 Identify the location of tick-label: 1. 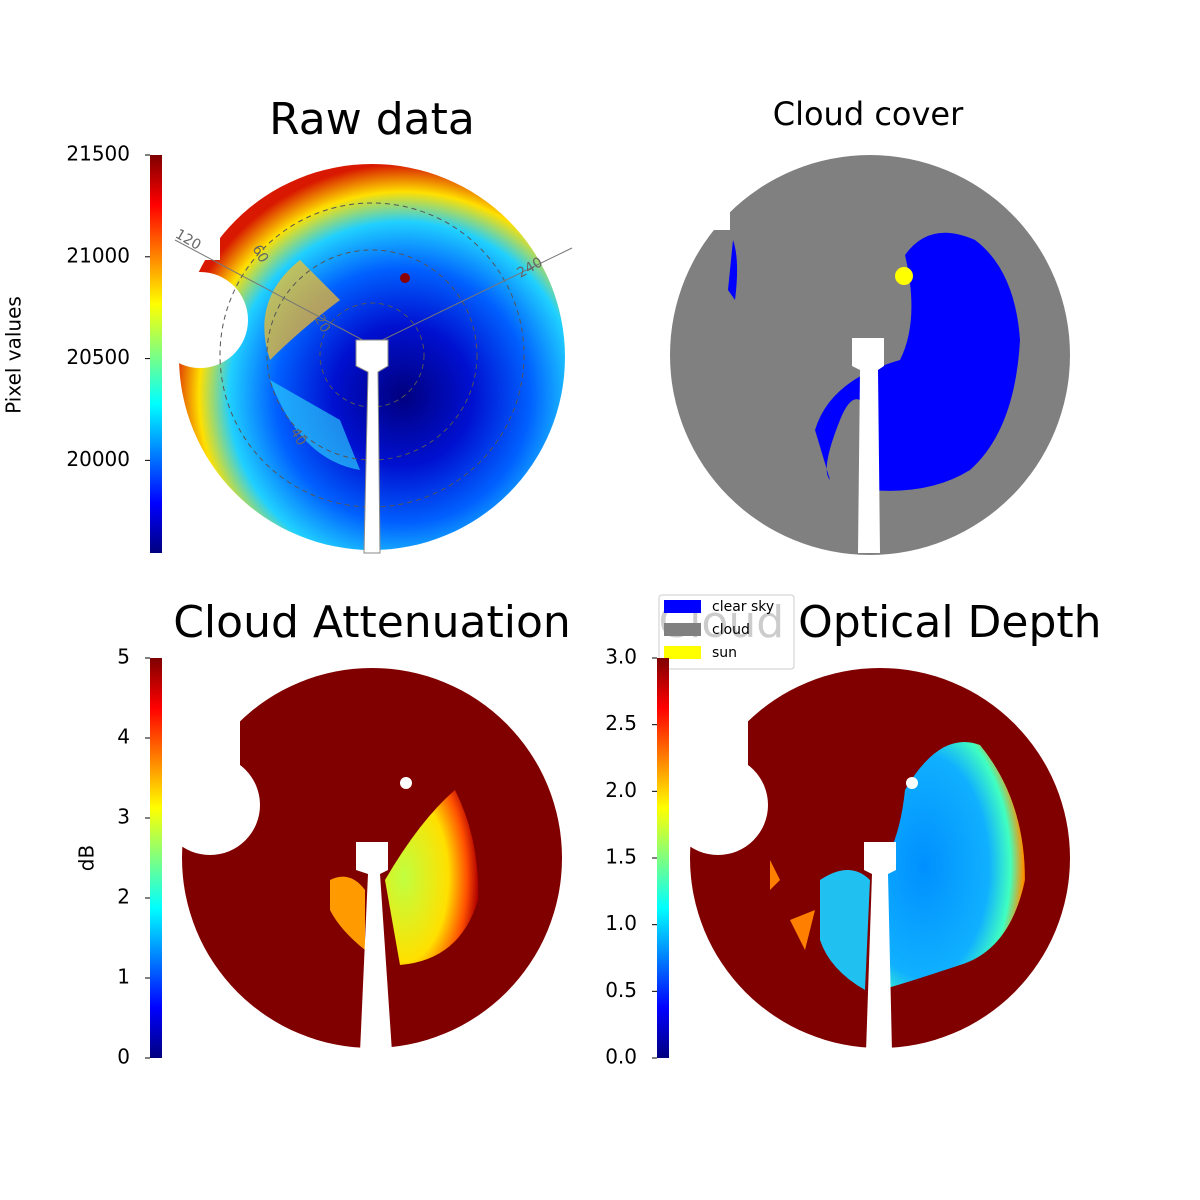
(123, 977).